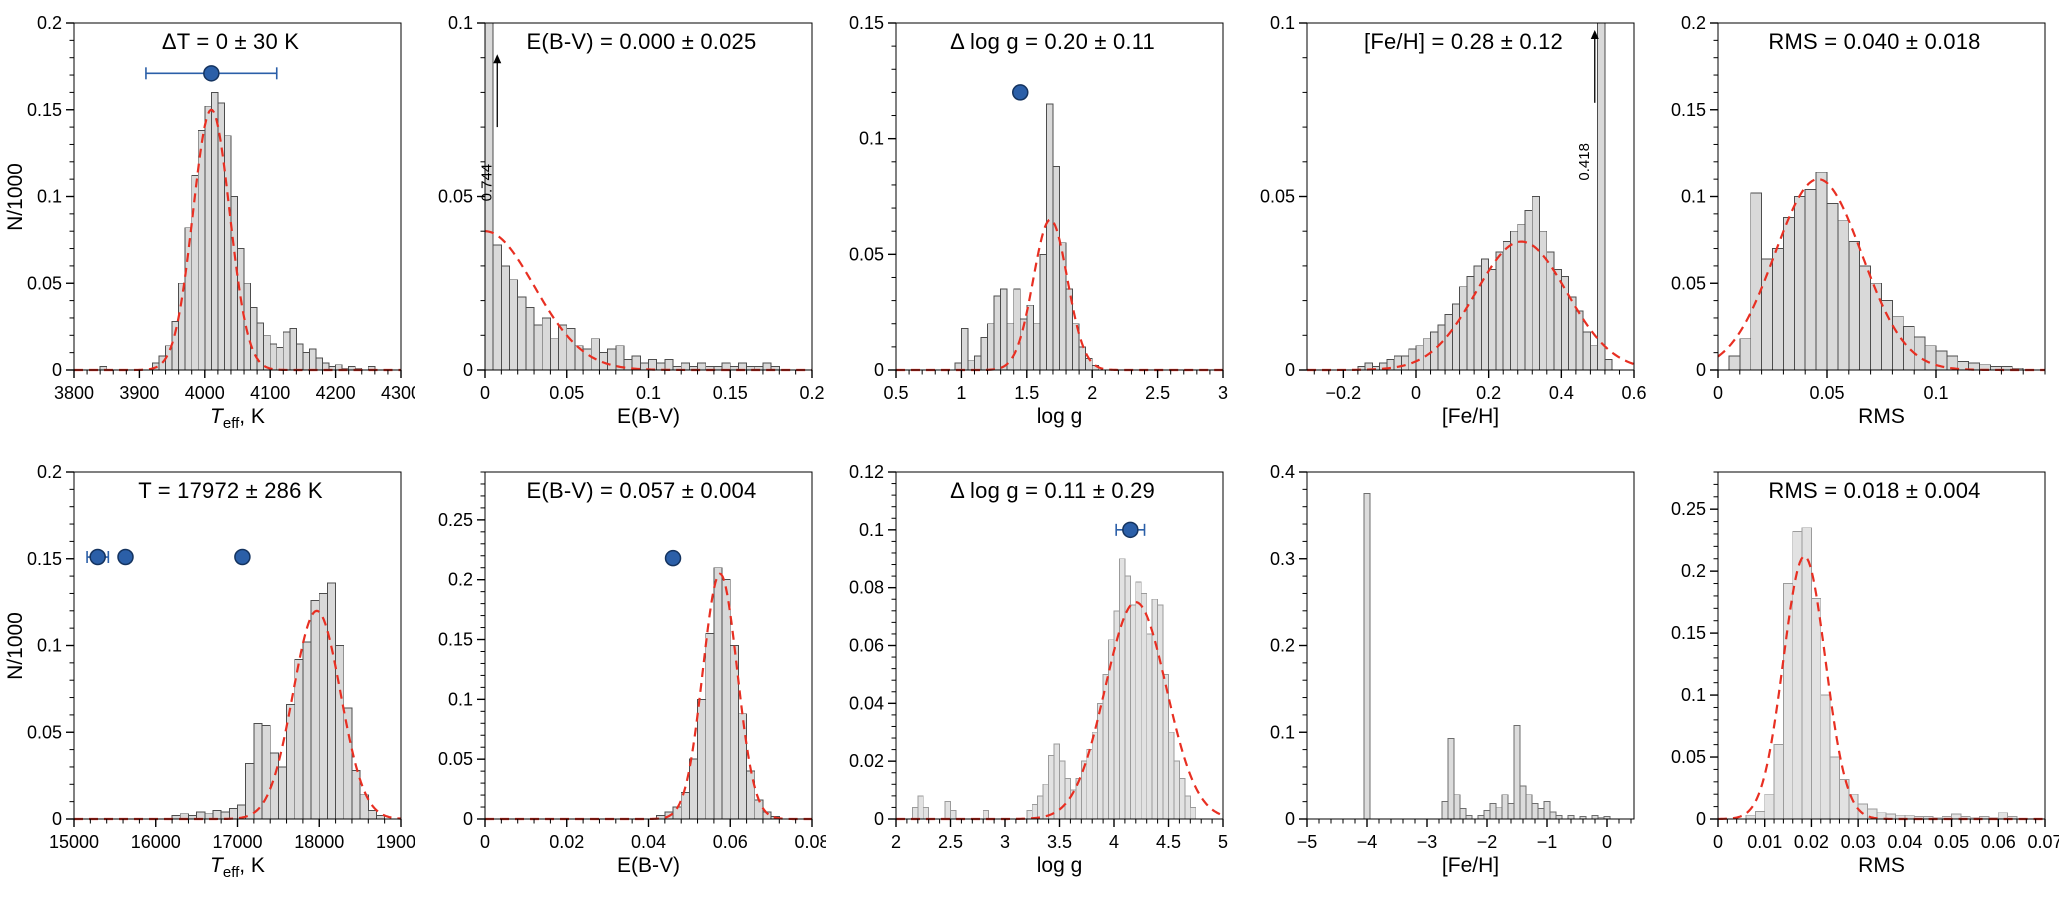 Image resolution: width=2067 pixels, height=901 pixels. Describe the element at coordinates (1547, 842) in the screenshot. I see `svg-text: −1` at that location.